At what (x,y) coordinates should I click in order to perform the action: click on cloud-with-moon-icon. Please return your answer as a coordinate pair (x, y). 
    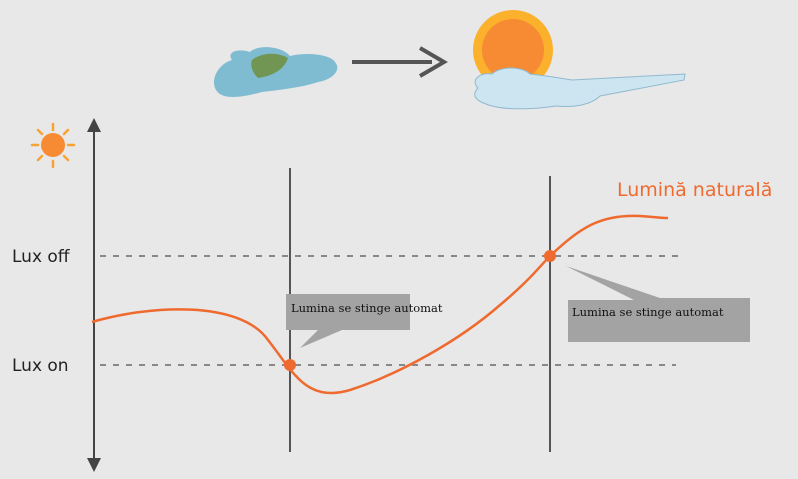
    Looking at the image, I should click on (275, 54).